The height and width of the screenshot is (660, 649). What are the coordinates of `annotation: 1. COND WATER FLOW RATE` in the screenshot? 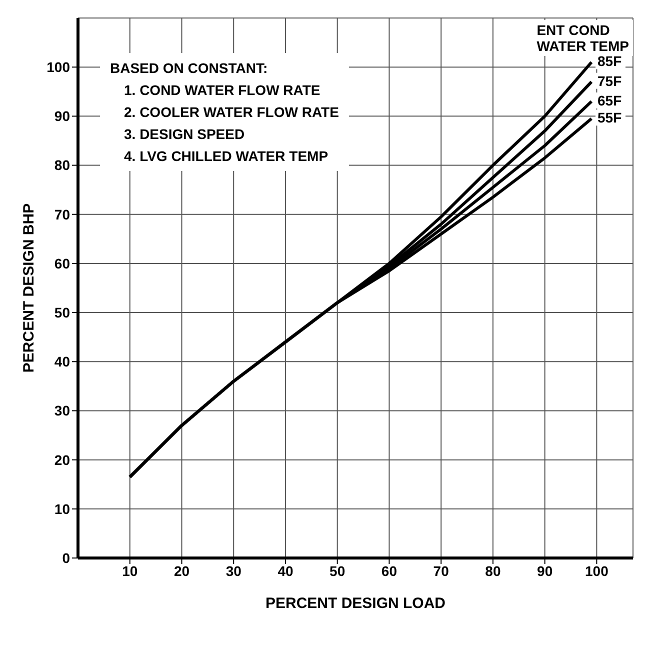 It's located at (222, 90).